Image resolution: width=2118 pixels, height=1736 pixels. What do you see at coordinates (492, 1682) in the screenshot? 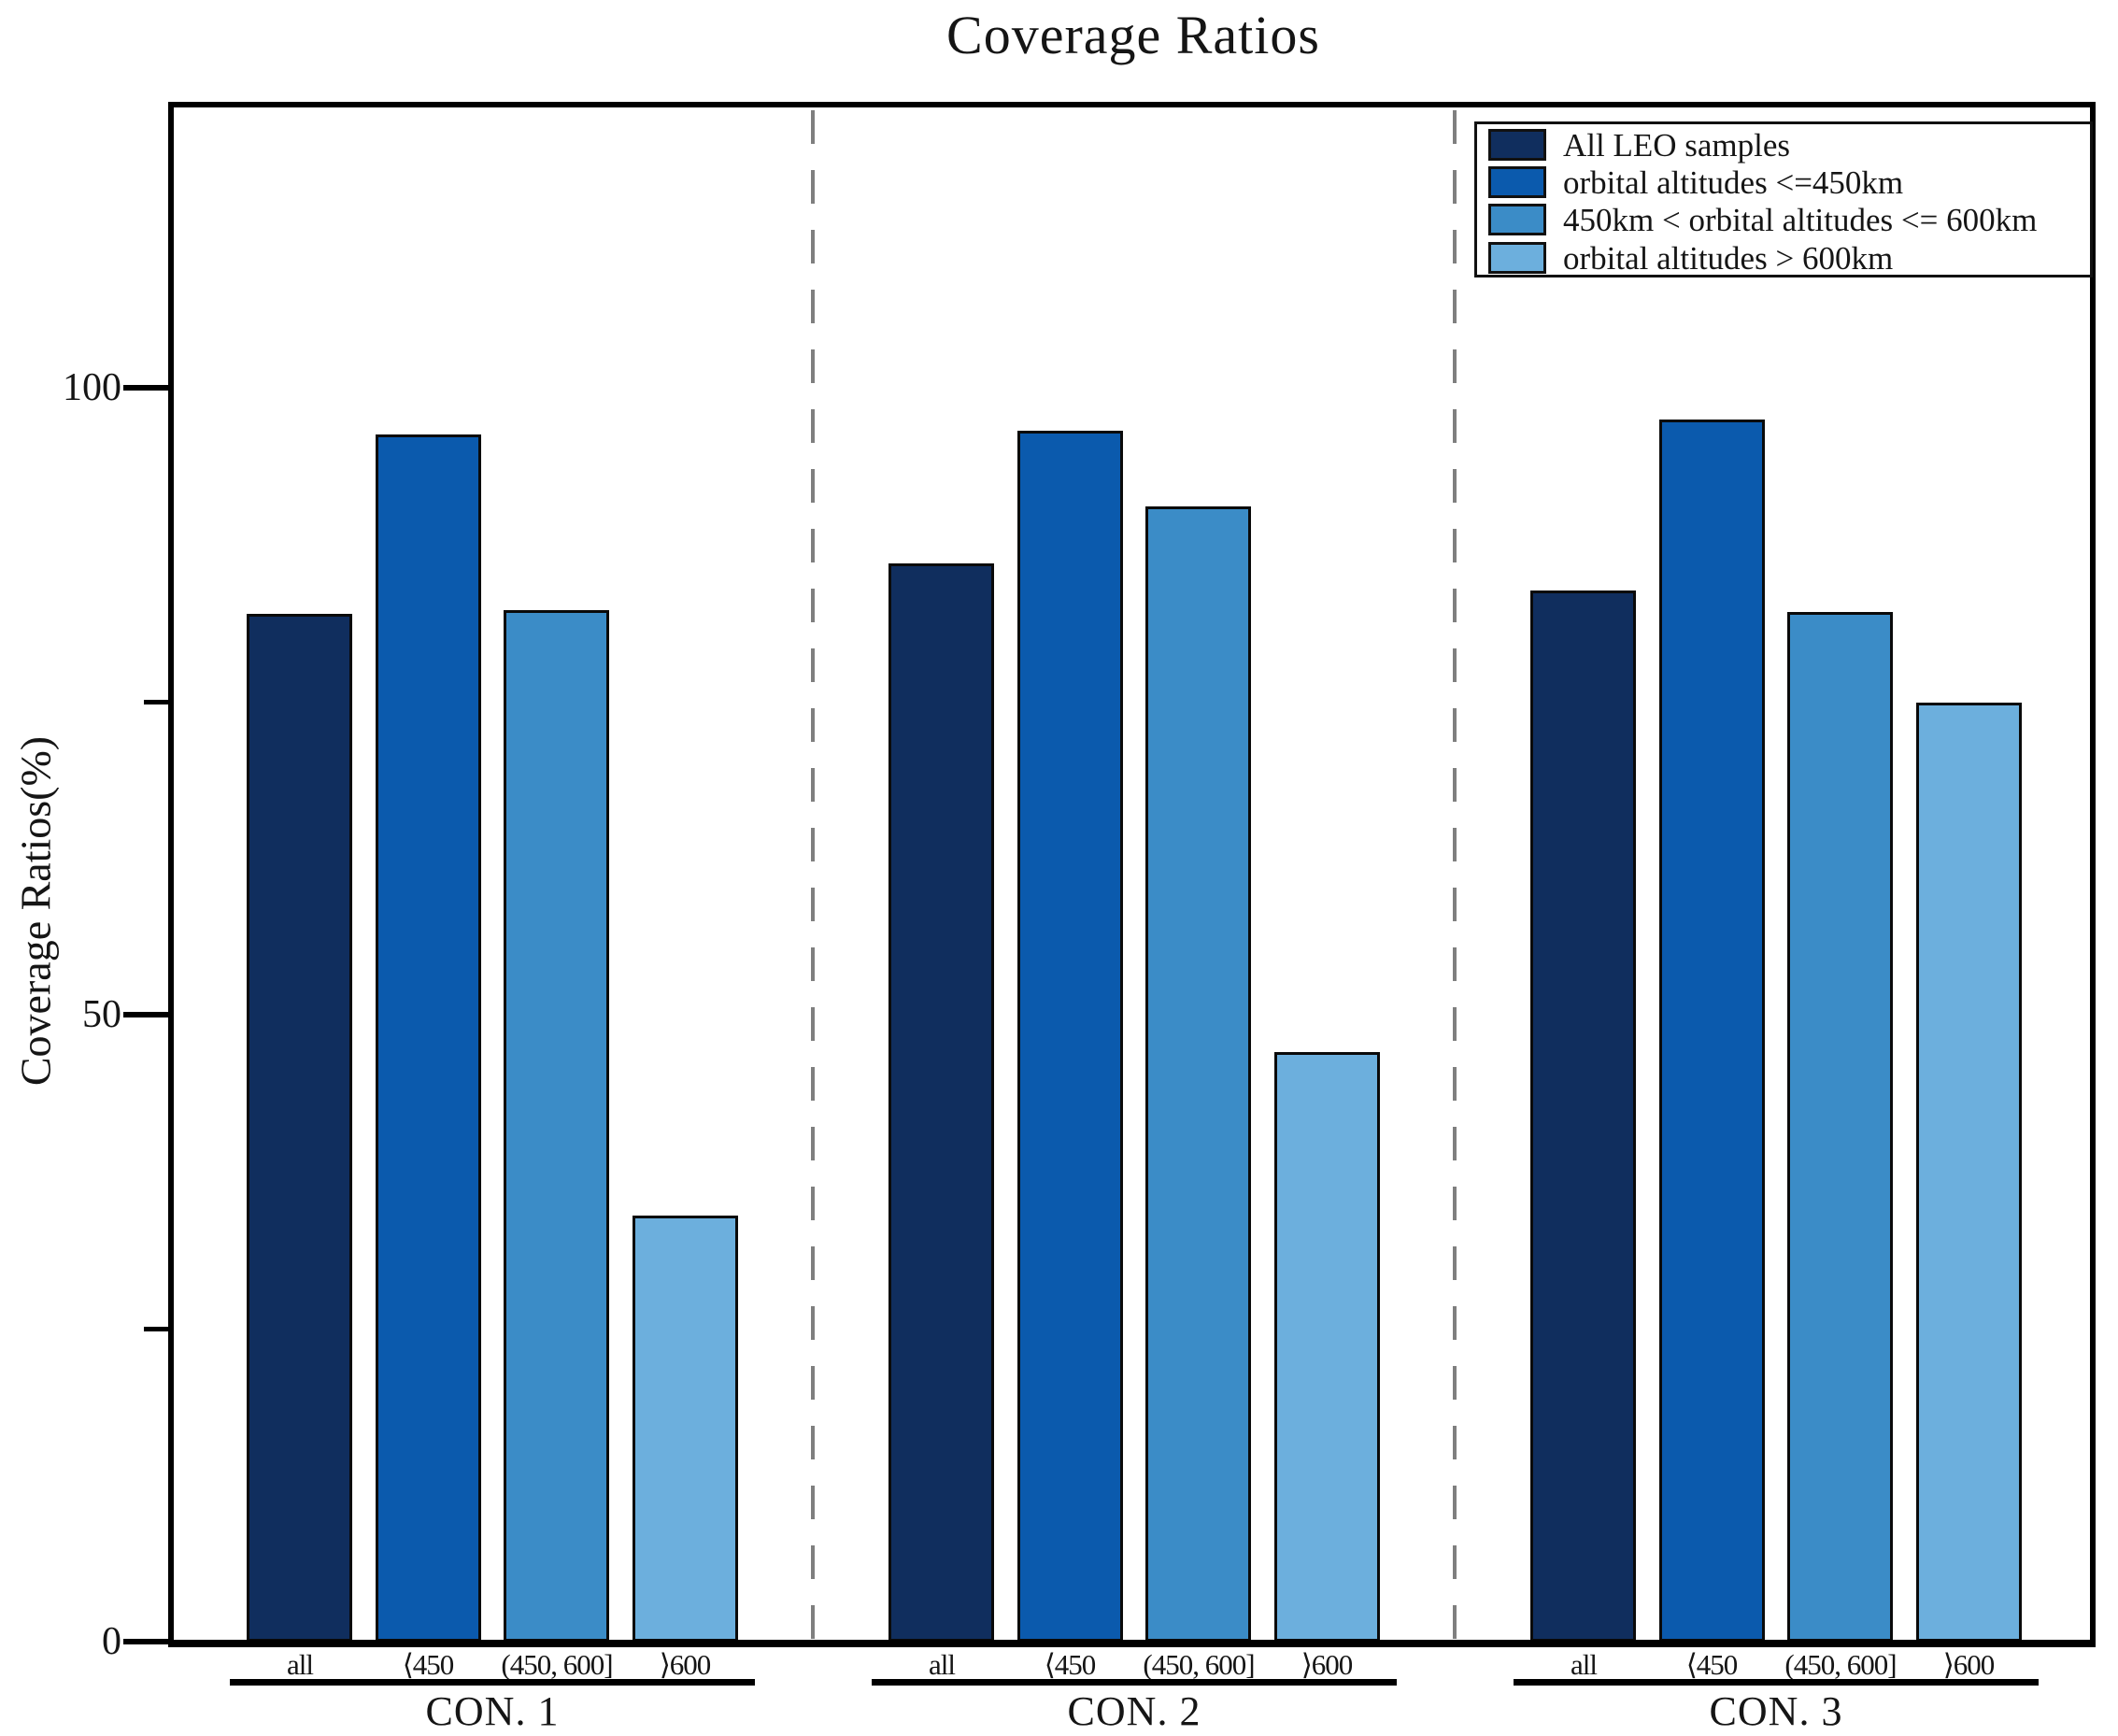
I see `group-underline-con1` at bounding box center [492, 1682].